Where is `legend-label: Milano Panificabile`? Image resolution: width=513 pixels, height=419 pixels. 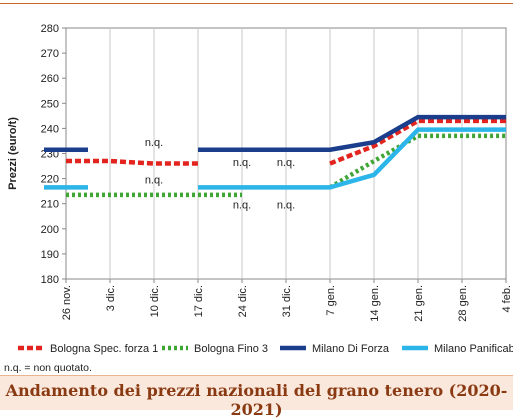 legend-label: Milano Panificabile is located at coordinates (473, 349).